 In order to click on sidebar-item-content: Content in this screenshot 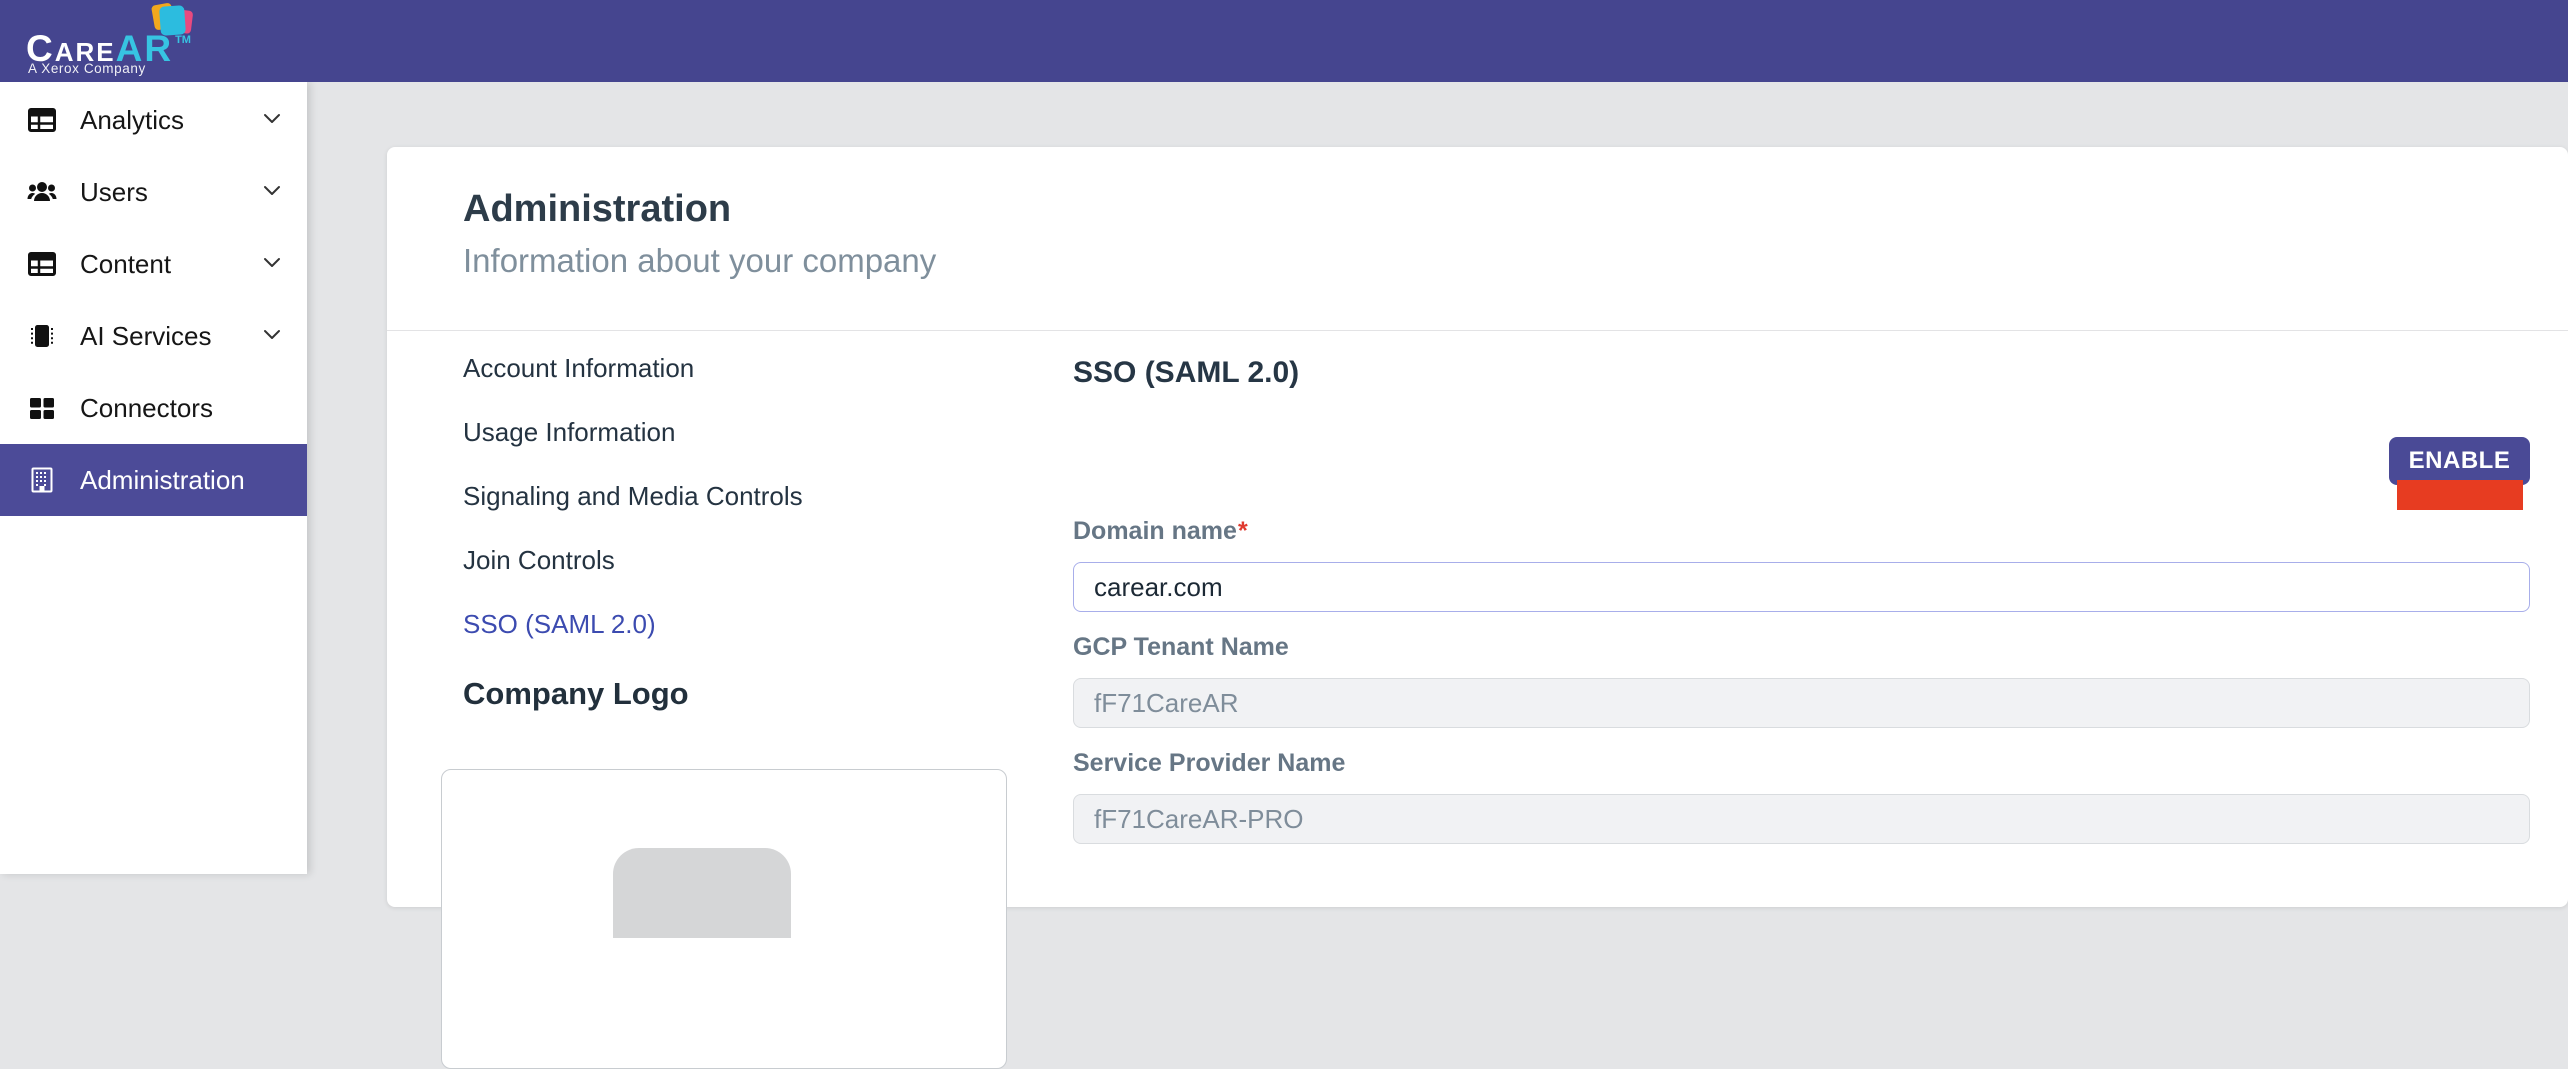, I will do `click(153, 264)`.